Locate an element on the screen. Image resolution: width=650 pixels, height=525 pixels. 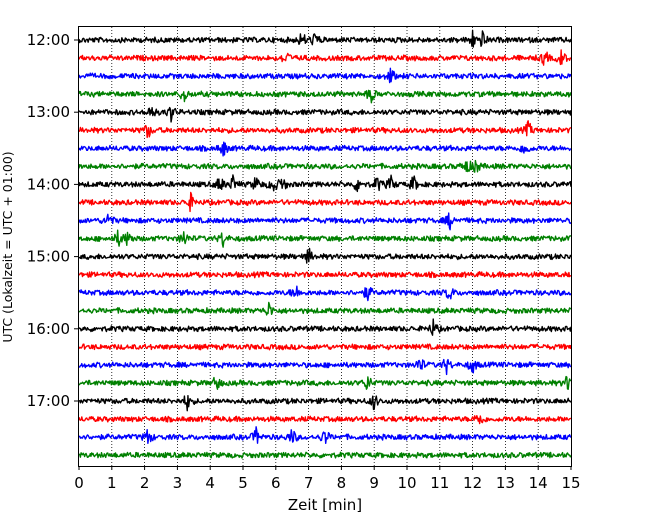
x-tick-label: 14 is located at coordinates (538, 483).